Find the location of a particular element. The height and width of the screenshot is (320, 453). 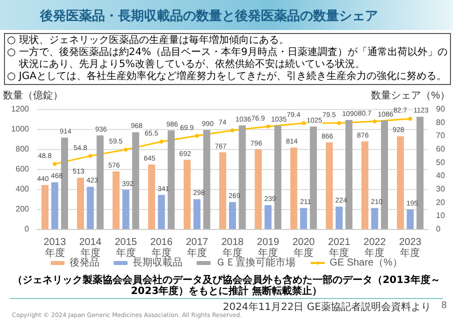

y-tick-label: 1200 is located at coordinates (20, 109).